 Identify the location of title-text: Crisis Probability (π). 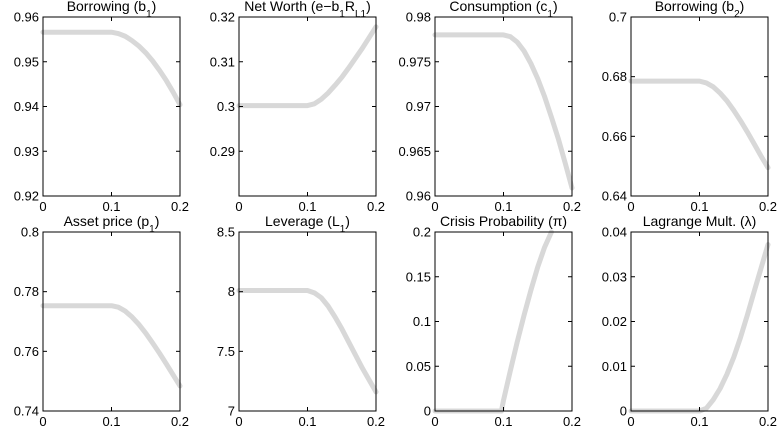
(503, 221).